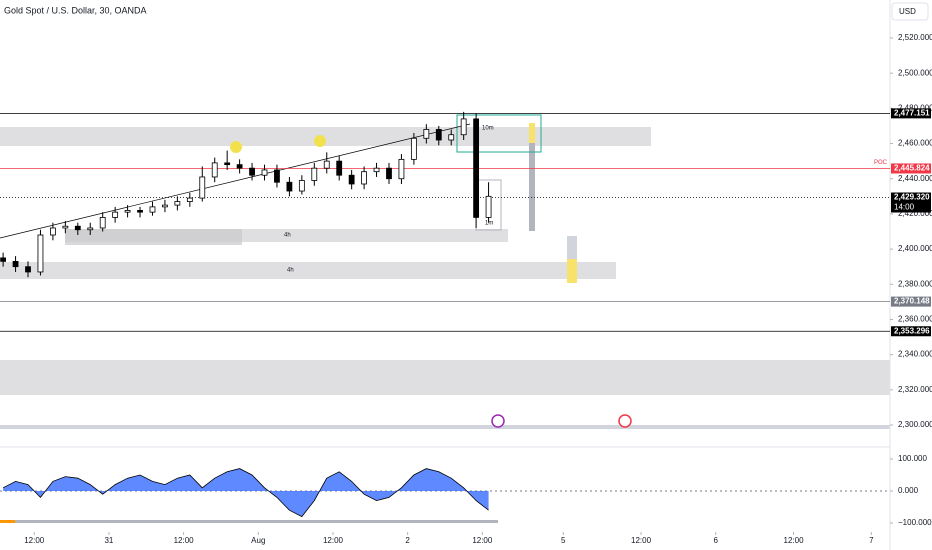  Describe the element at coordinates (881, 163) in the screenshot. I see `price-line-name: POC` at that location.